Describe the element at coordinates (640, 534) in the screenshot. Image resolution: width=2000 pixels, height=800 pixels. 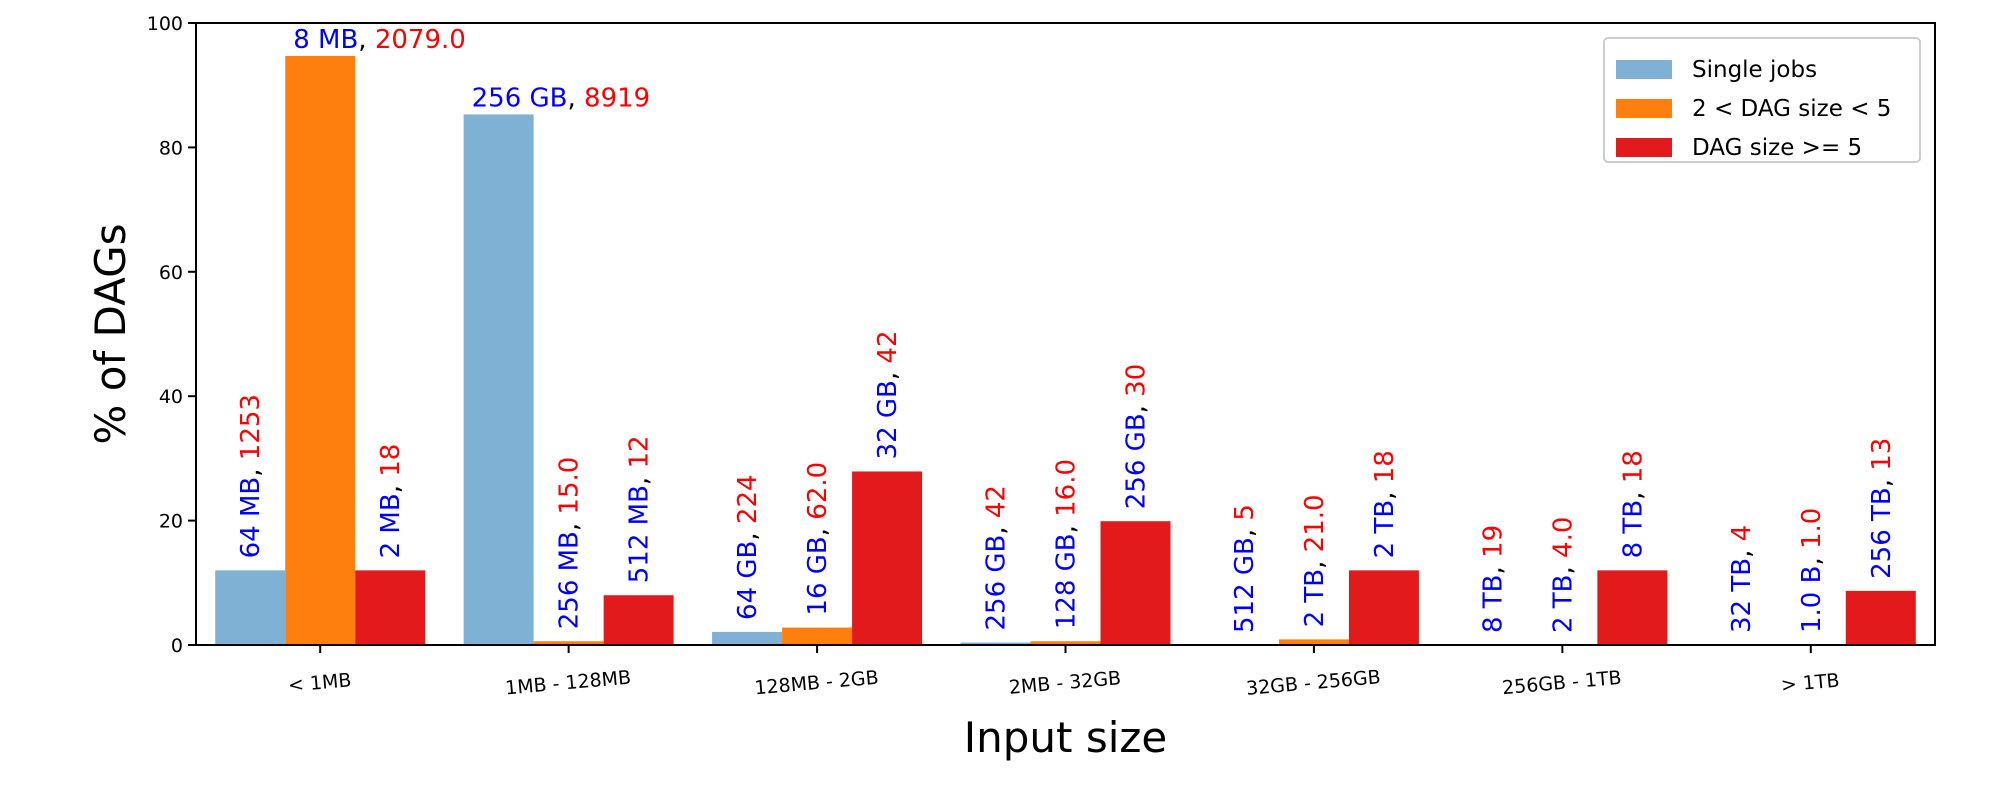
I see `bar-label-size: 512 MB` at that location.